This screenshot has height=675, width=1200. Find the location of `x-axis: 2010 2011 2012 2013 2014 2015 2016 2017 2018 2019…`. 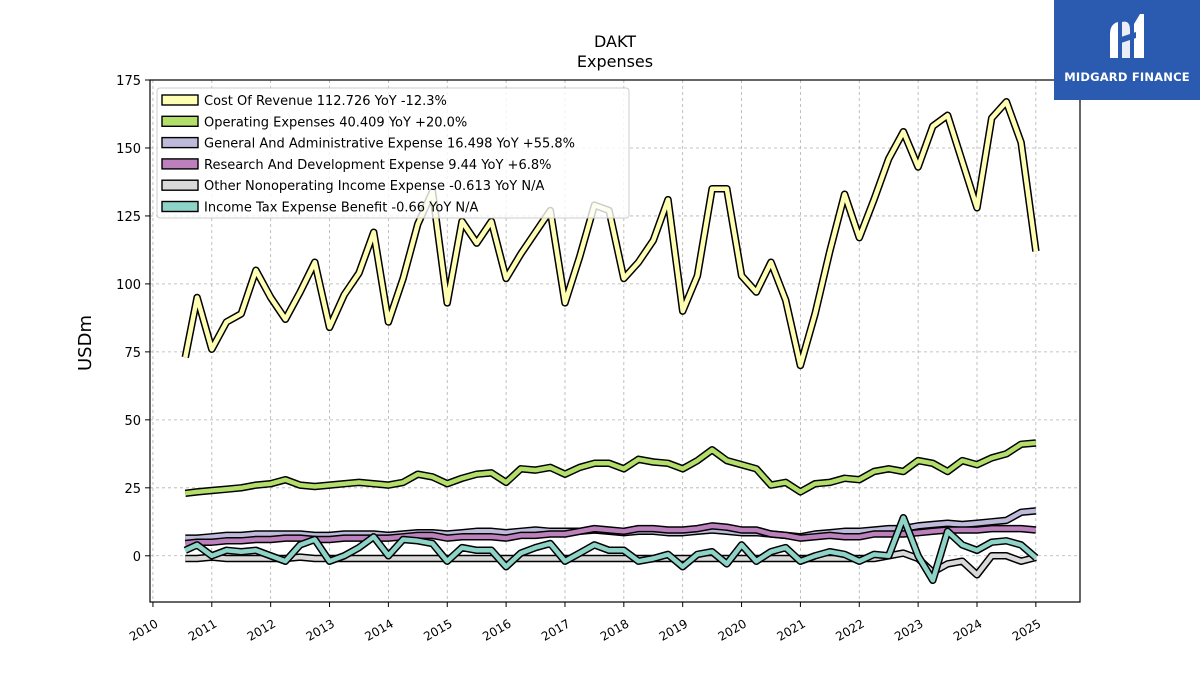

x-axis: 2010 2011 2012 2013 2014 2015 2016 2017 2018 2019… is located at coordinates (585, 623).